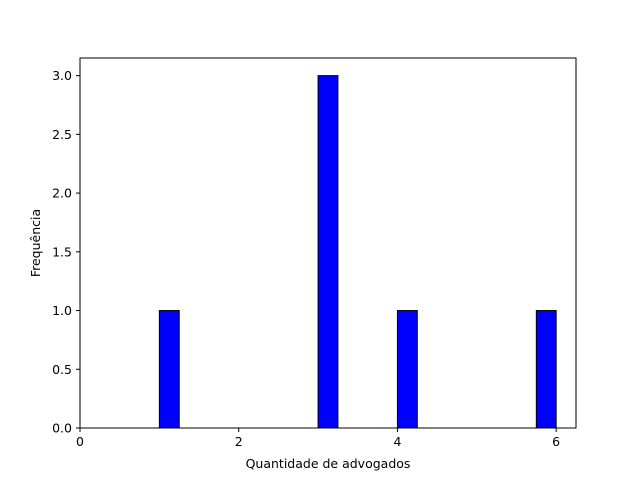  I want to click on y-tick-label: 2.5, so click(62, 134).